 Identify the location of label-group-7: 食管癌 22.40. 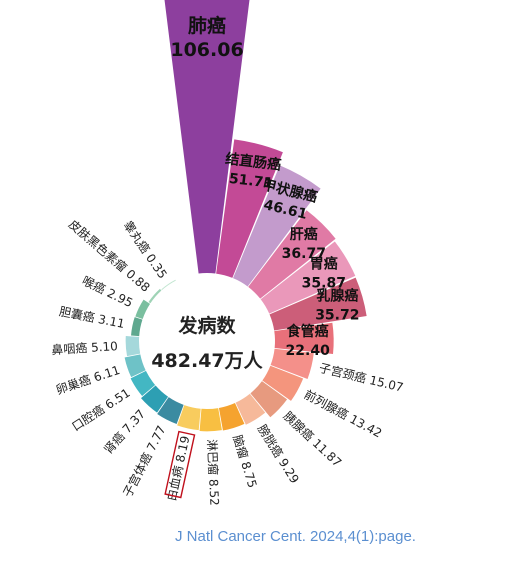
(308, 341).